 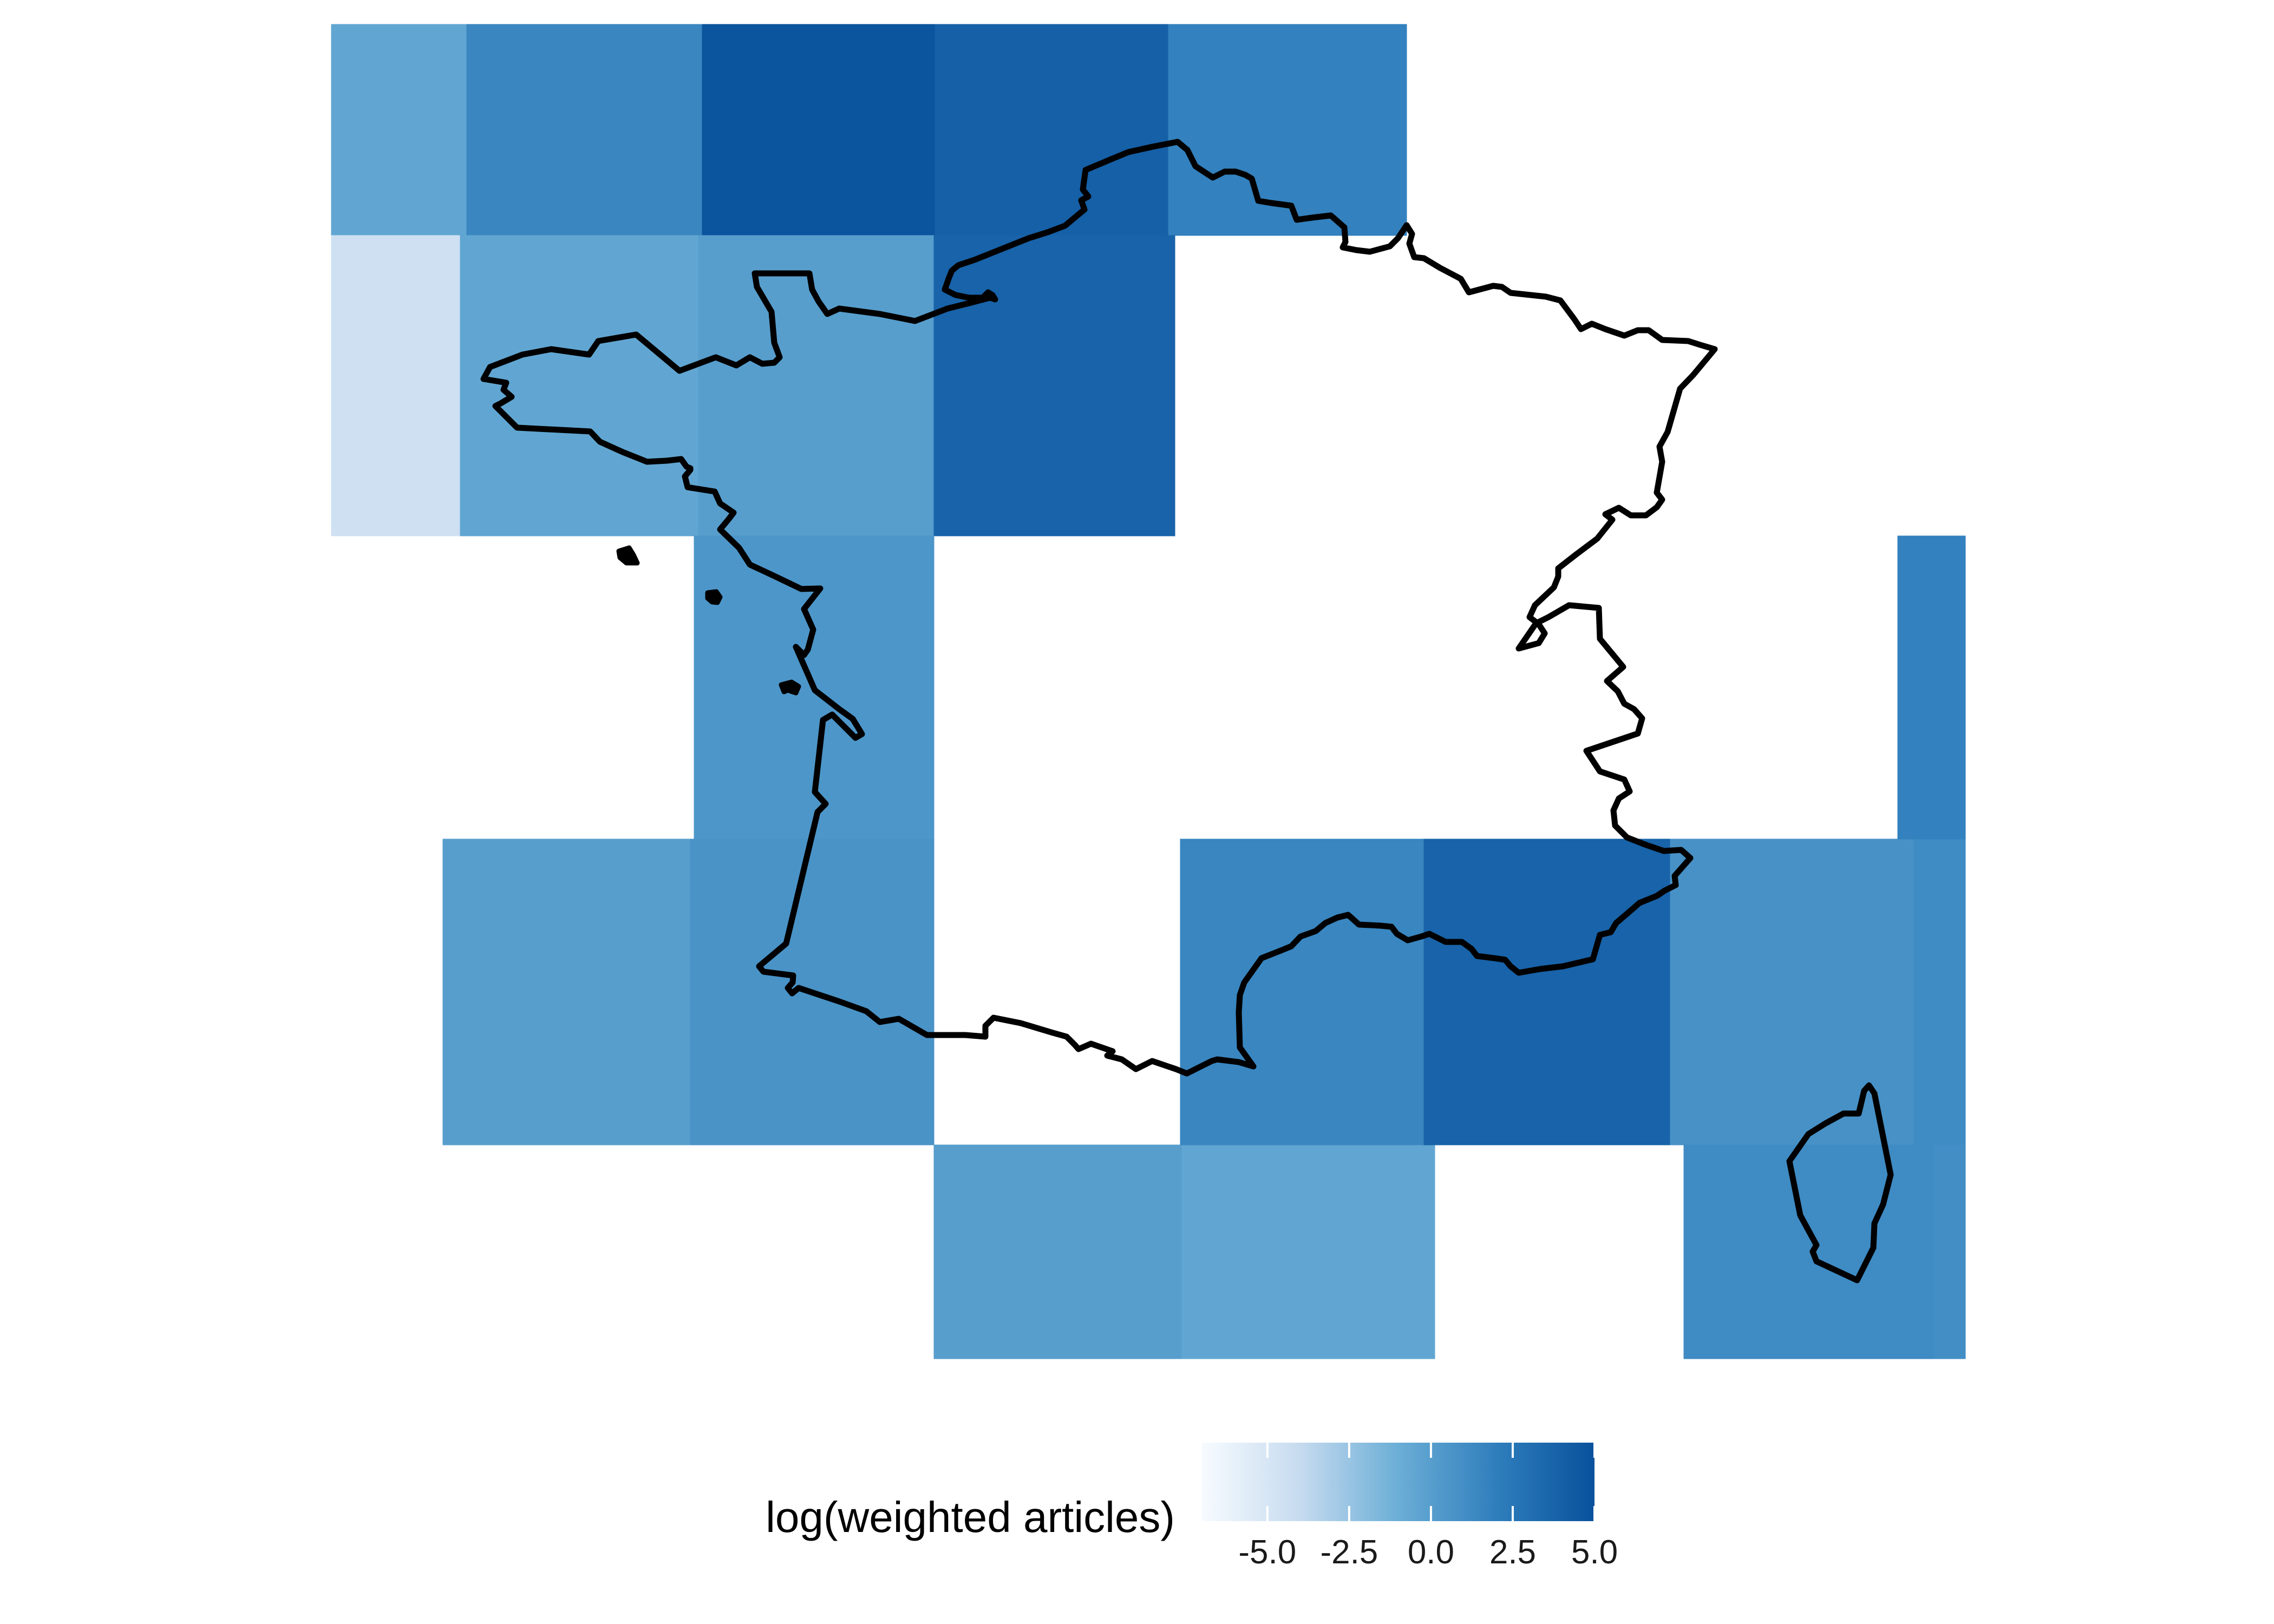 I want to click on legend: log(weighted articles) -5.0 -2.5 0.0 2.5 5.0, so click(x=1192, y=1507).